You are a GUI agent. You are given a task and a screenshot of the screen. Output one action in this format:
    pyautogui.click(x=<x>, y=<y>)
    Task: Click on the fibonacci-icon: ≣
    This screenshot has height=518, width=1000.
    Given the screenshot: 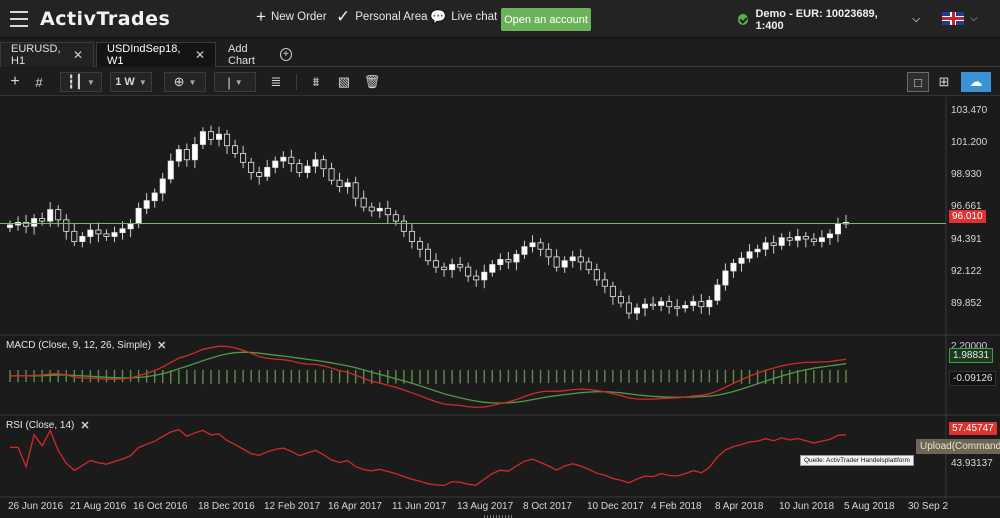 What is the action you would take?
    pyautogui.click(x=276, y=81)
    